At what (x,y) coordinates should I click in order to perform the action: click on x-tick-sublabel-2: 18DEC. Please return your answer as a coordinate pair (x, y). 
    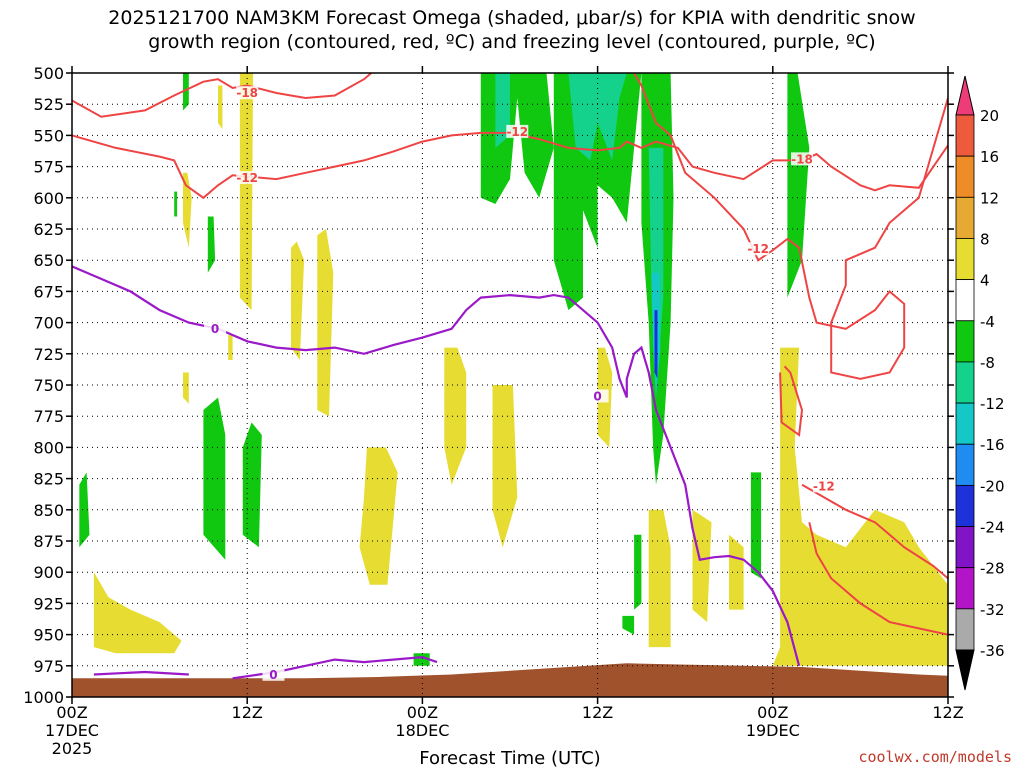
    Looking at the image, I should click on (422, 730).